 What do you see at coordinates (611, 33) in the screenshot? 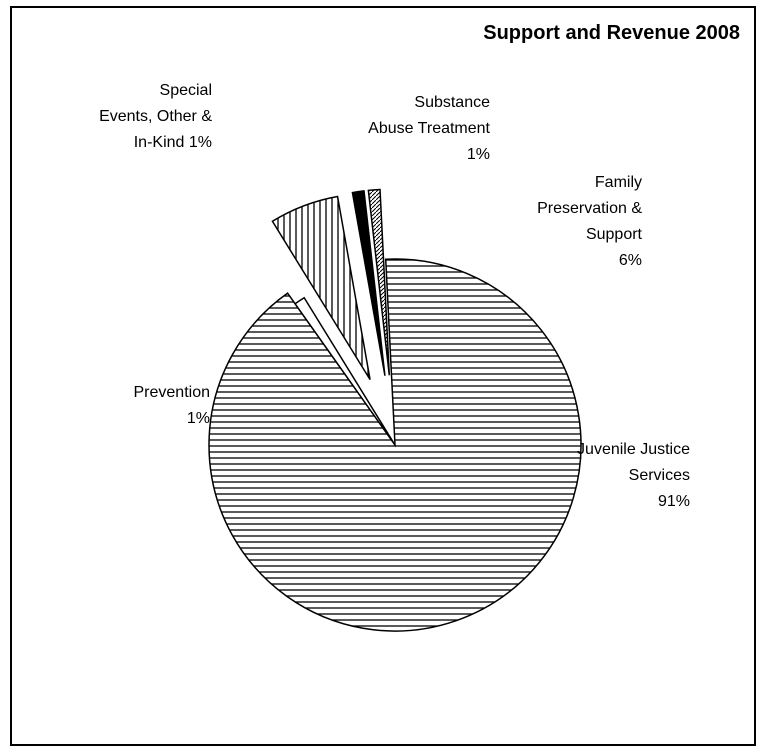
I see `chart-title: Support and Revenue 2008` at bounding box center [611, 33].